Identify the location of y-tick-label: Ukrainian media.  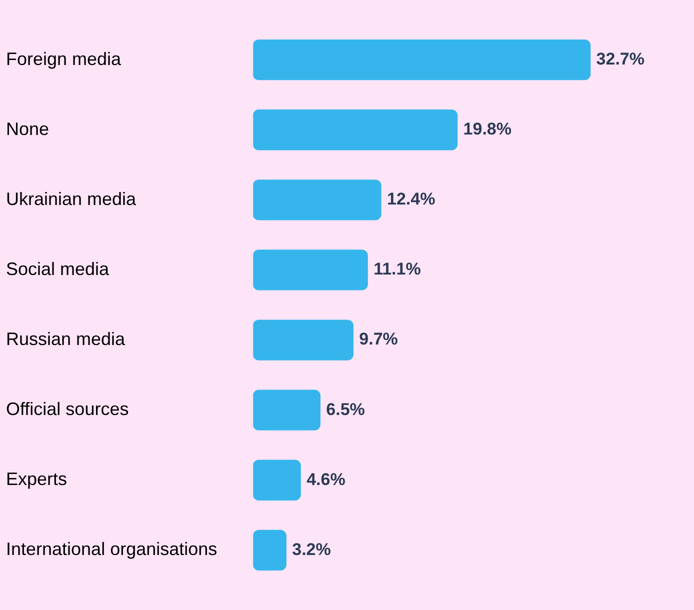
(72, 198).